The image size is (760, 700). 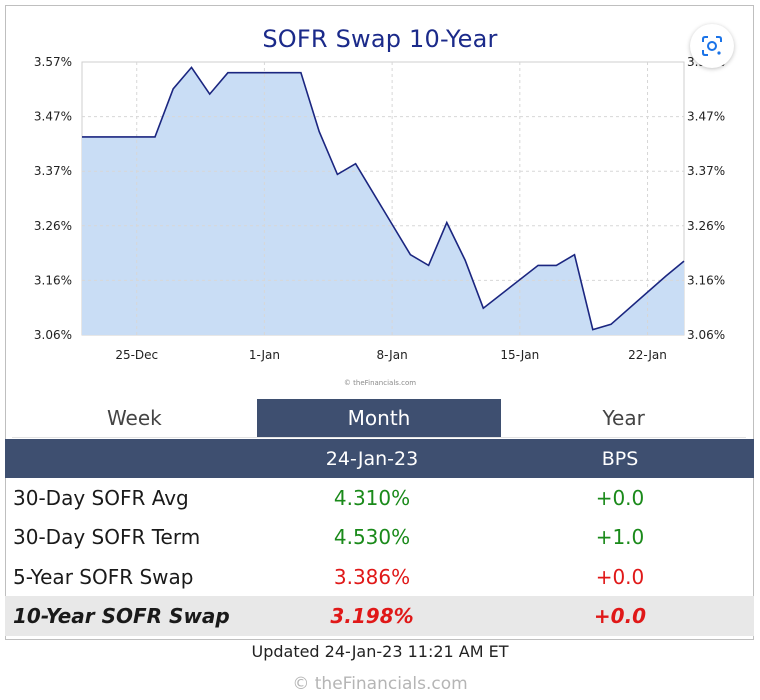 I want to click on row-value: 4.310%, so click(x=372, y=498).